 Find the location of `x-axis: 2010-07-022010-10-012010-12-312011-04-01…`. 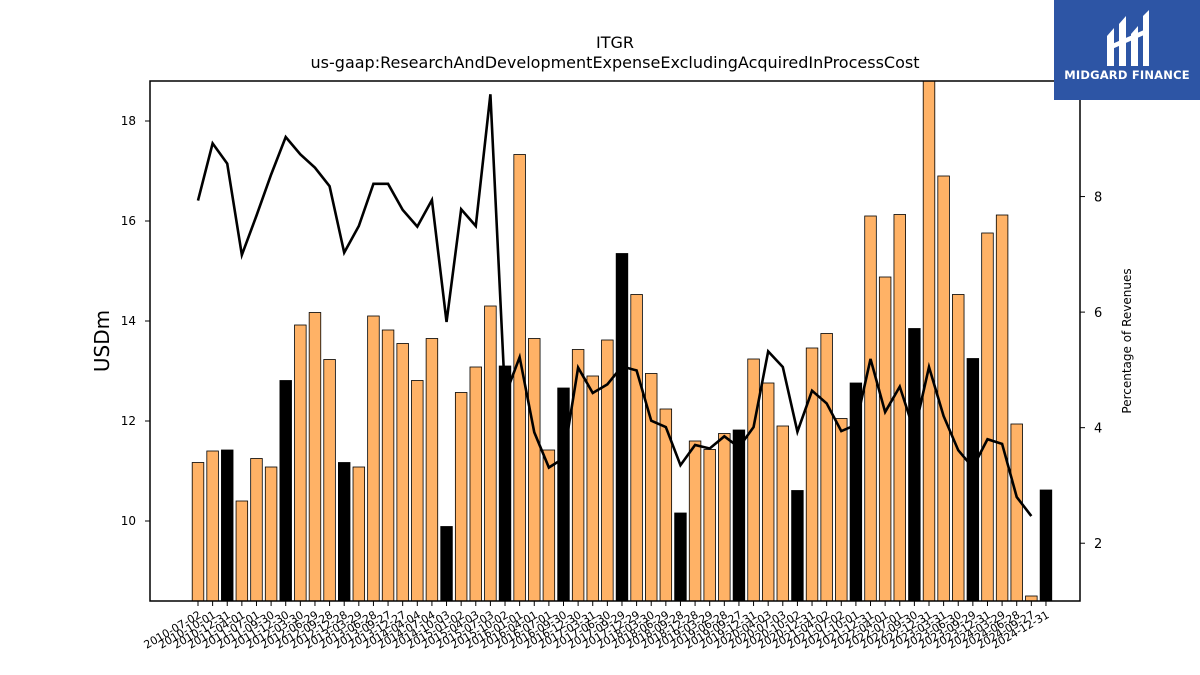

x-axis: 2010-07-022010-10-012010-12-312011-04-01… is located at coordinates (596, 626).